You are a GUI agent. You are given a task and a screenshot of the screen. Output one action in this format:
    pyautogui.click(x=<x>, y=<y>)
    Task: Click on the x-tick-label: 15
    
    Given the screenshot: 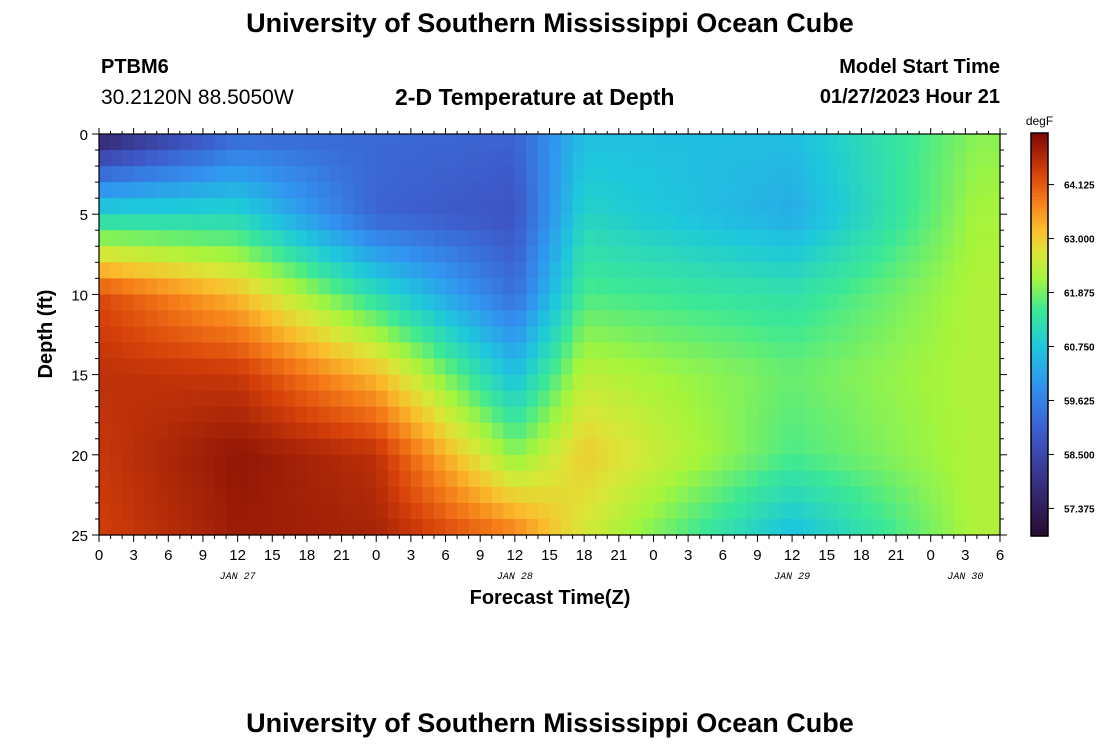 What is the action you would take?
    pyautogui.click(x=826, y=555)
    